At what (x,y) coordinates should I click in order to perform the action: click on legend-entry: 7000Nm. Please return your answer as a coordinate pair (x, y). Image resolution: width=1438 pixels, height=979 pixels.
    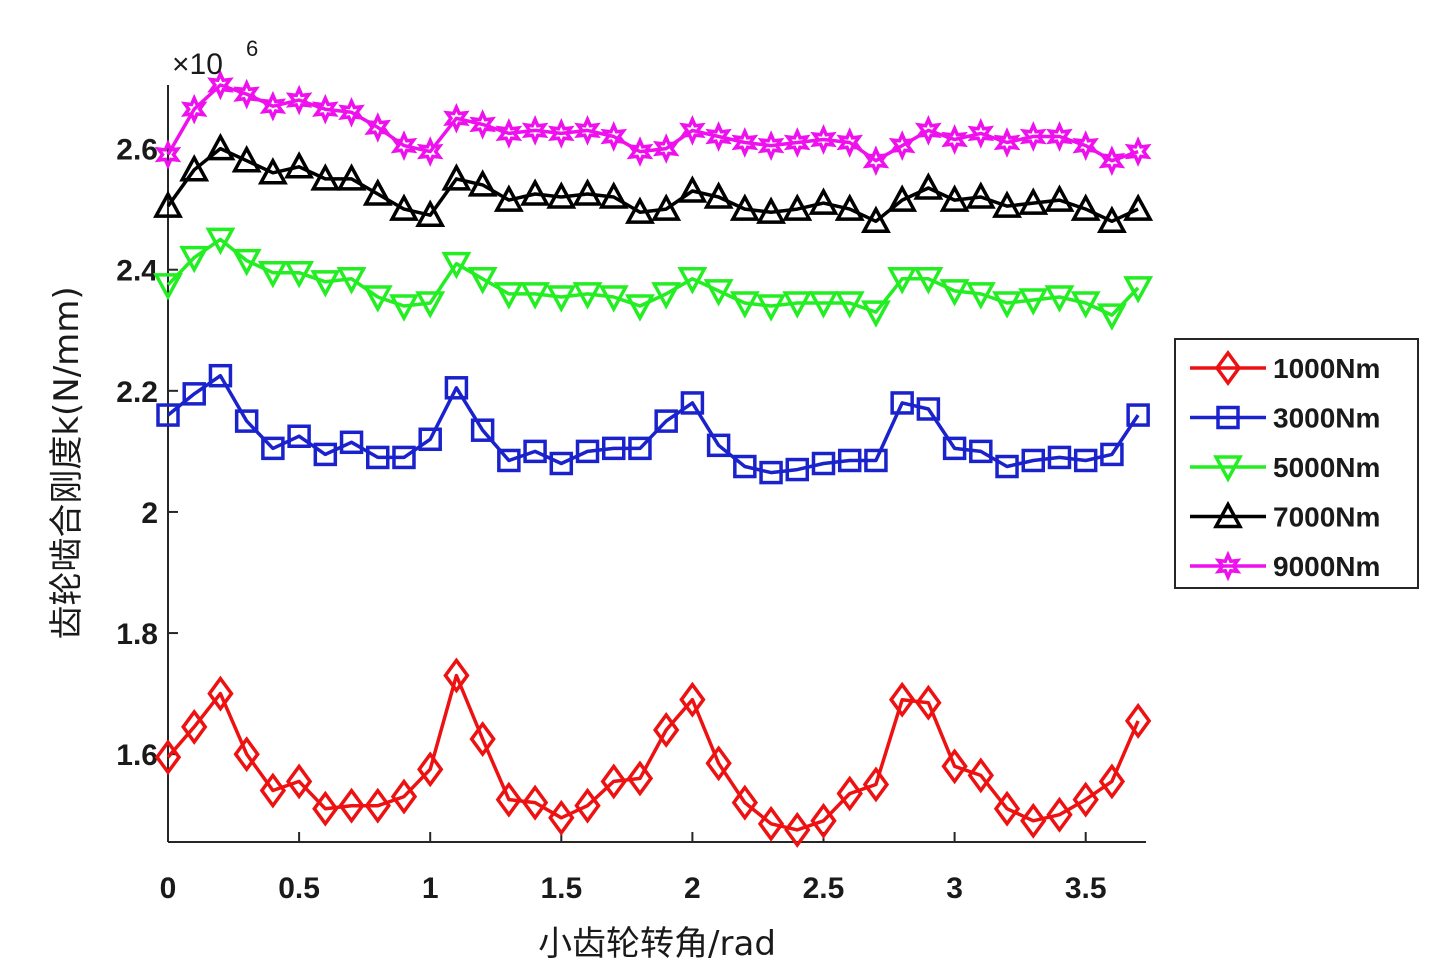
    Looking at the image, I should click on (1285, 516).